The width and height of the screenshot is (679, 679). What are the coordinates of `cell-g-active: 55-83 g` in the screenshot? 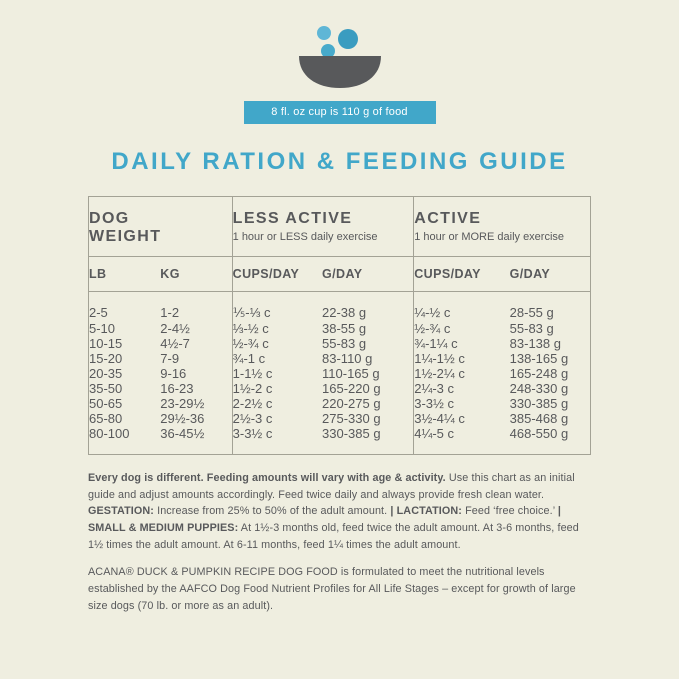 It's located at (531, 328).